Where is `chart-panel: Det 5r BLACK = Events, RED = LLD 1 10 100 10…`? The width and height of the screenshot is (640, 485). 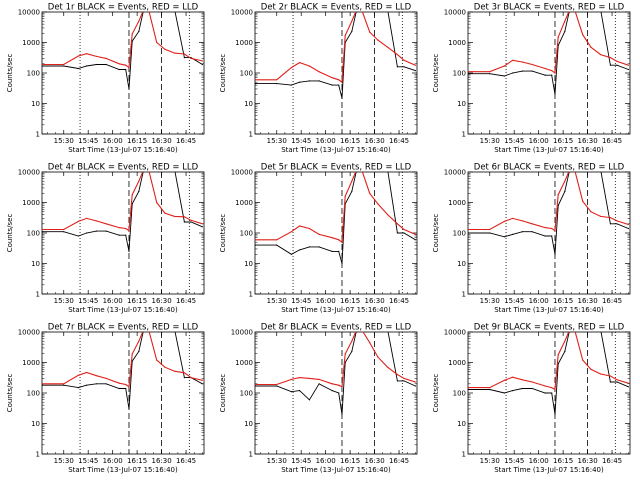
chart-panel: Det 5r BLACK = Events, RED = LLD 1 10 100 10… is located at coordinates (318, 238).